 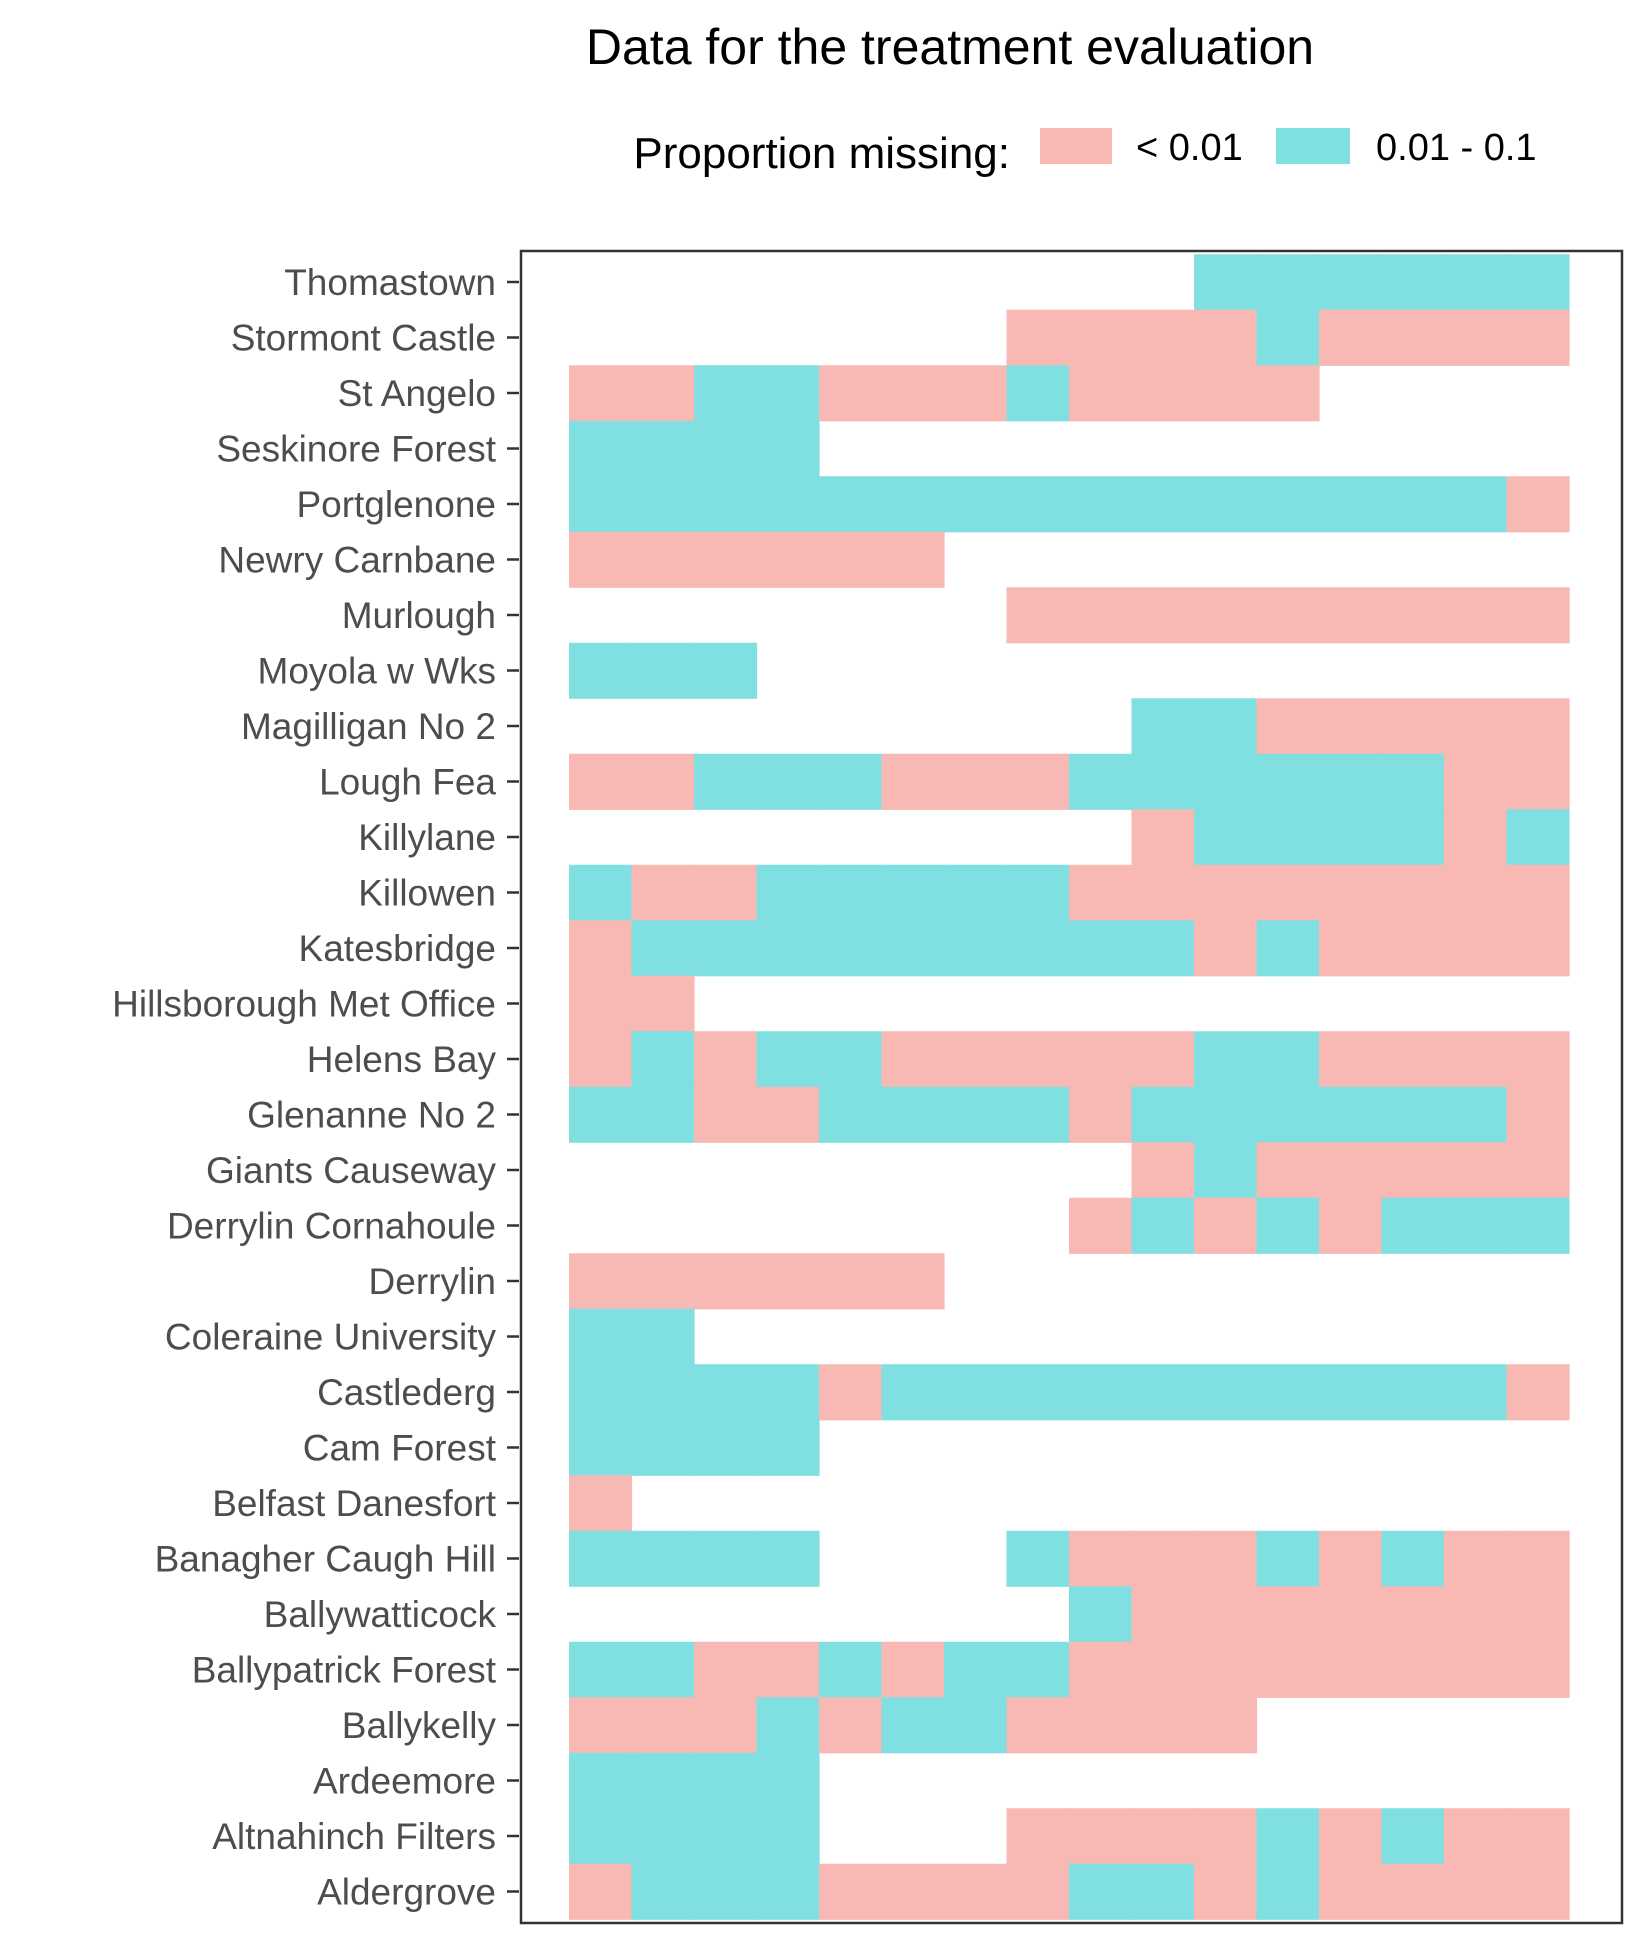 I want to click on y-tick-label-killowen: Killowen, so click(x=427, y=893).